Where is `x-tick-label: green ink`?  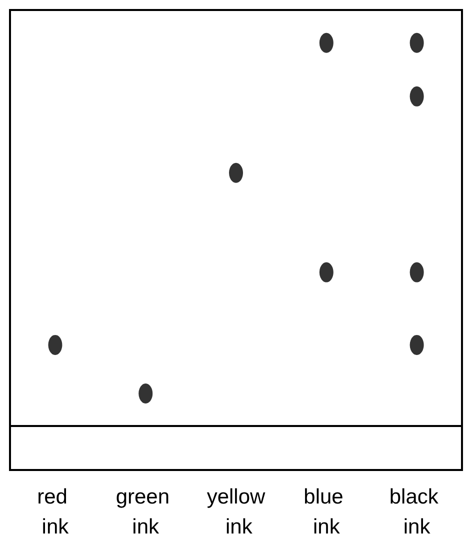
x-tick-label: green ink is located at coordinates (146, 512).